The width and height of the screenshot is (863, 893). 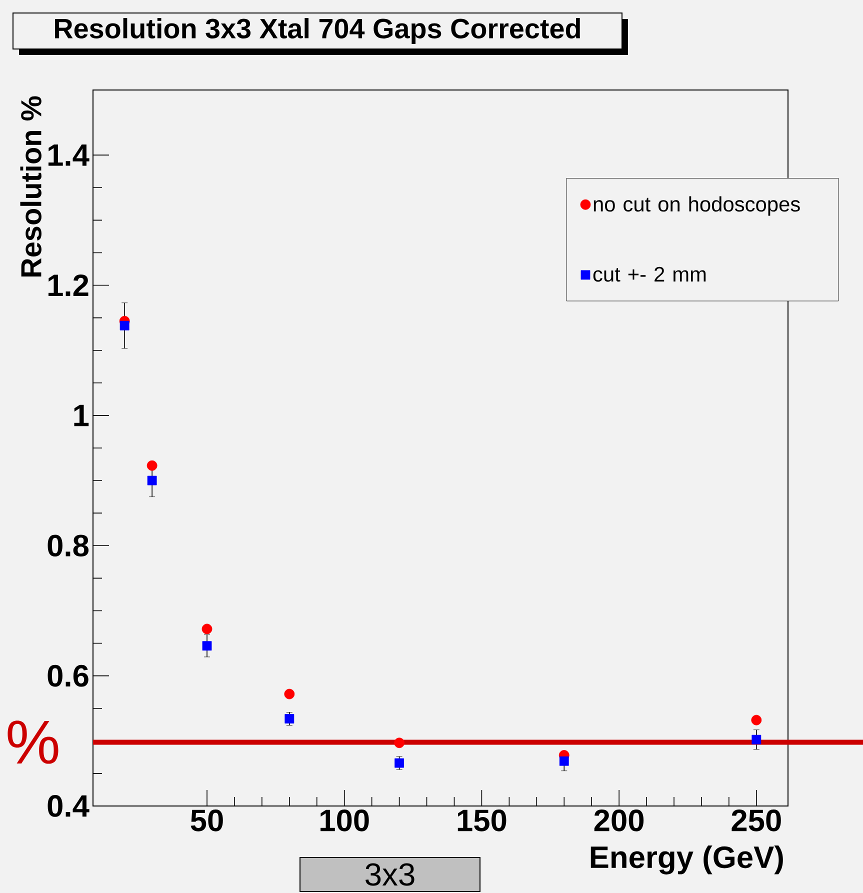 I want to click on x-tick-label: 200, so click(x=619, y=821).